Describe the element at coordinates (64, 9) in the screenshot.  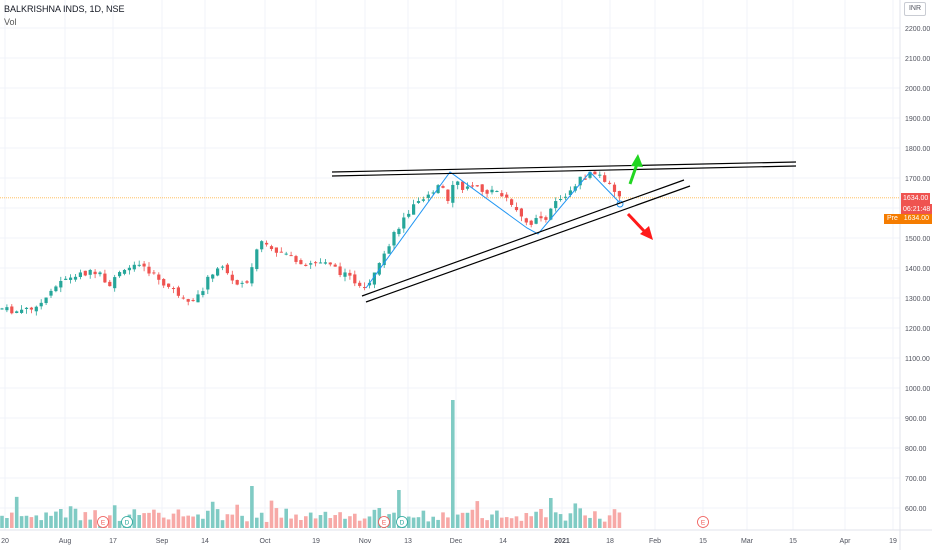
I see `symbol-title: BALKRISHNA INDS, 1D, NSE` at that location.